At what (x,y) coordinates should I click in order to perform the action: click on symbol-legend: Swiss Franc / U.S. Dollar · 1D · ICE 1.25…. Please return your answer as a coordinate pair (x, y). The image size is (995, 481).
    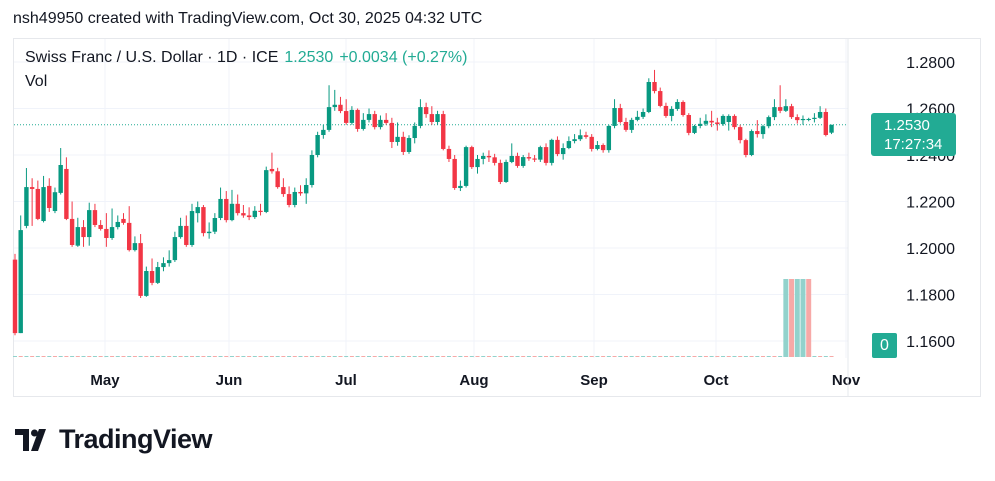
    Looking at the image, I should click on (246, 58).